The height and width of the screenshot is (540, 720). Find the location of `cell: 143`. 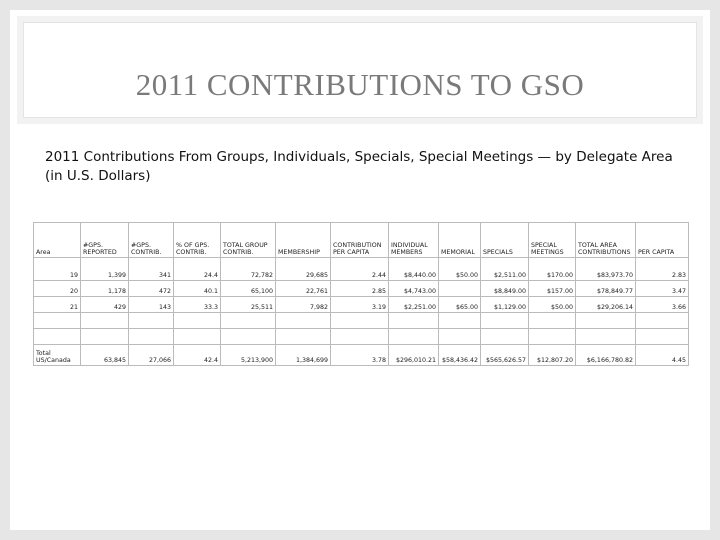

cell: 143 is located at coordinates (151, 304).